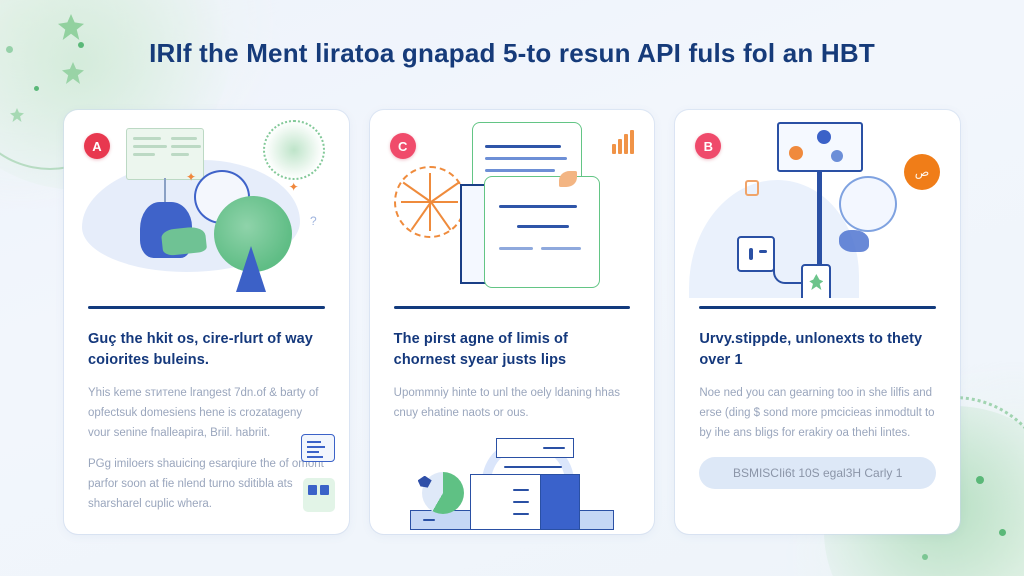 The height and width of the screenshot is (576, 1024). Describe the element at coordinates (820, 147) in the screenshot. I see `screen-panel-icon` at that location.